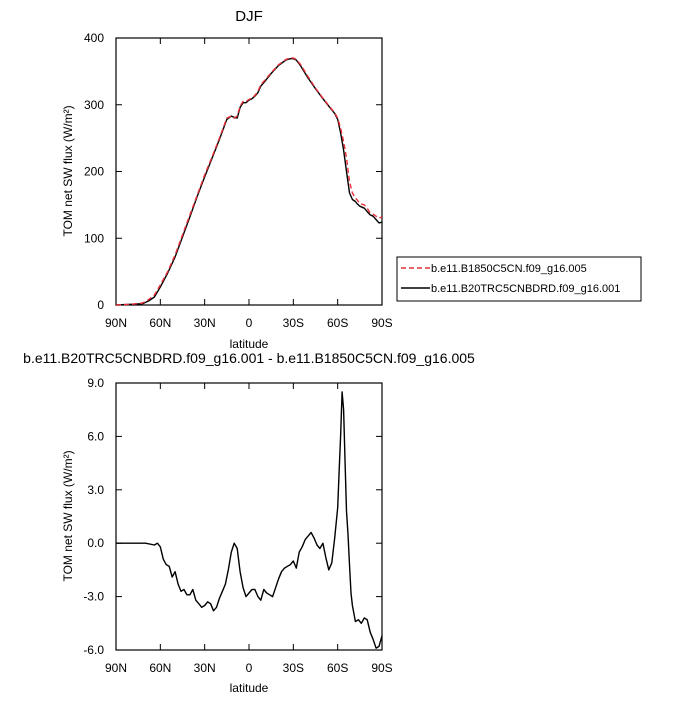 Image resolution: width=689 pixels, height=702 pixels. Describe the element at coordinates (160, 668) in the screenshot. I see `bottom-x-tick-label: 60N` at that location.